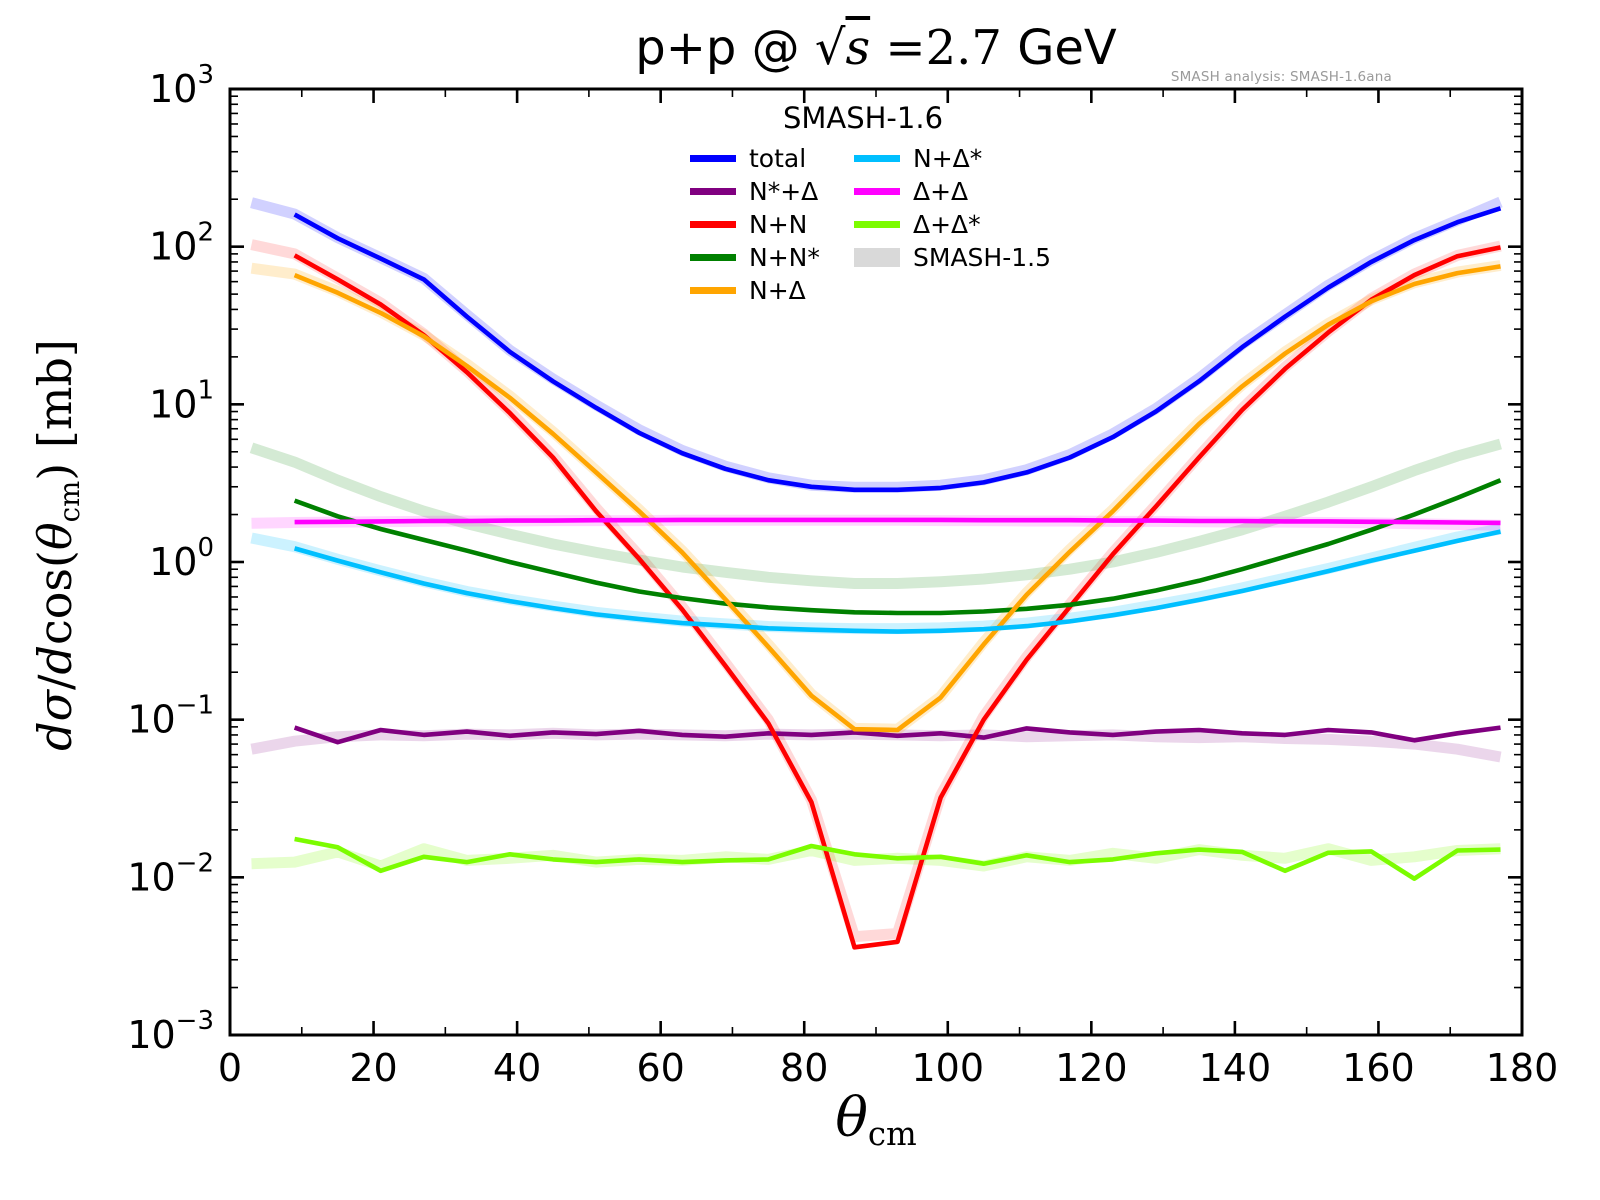 This screenshot has width=1600, height=1200. Describe the element at coordinates (947, 224) in the screenshot. I see `legend-label-delta-delta-star: Δ+Δ*` at that location.